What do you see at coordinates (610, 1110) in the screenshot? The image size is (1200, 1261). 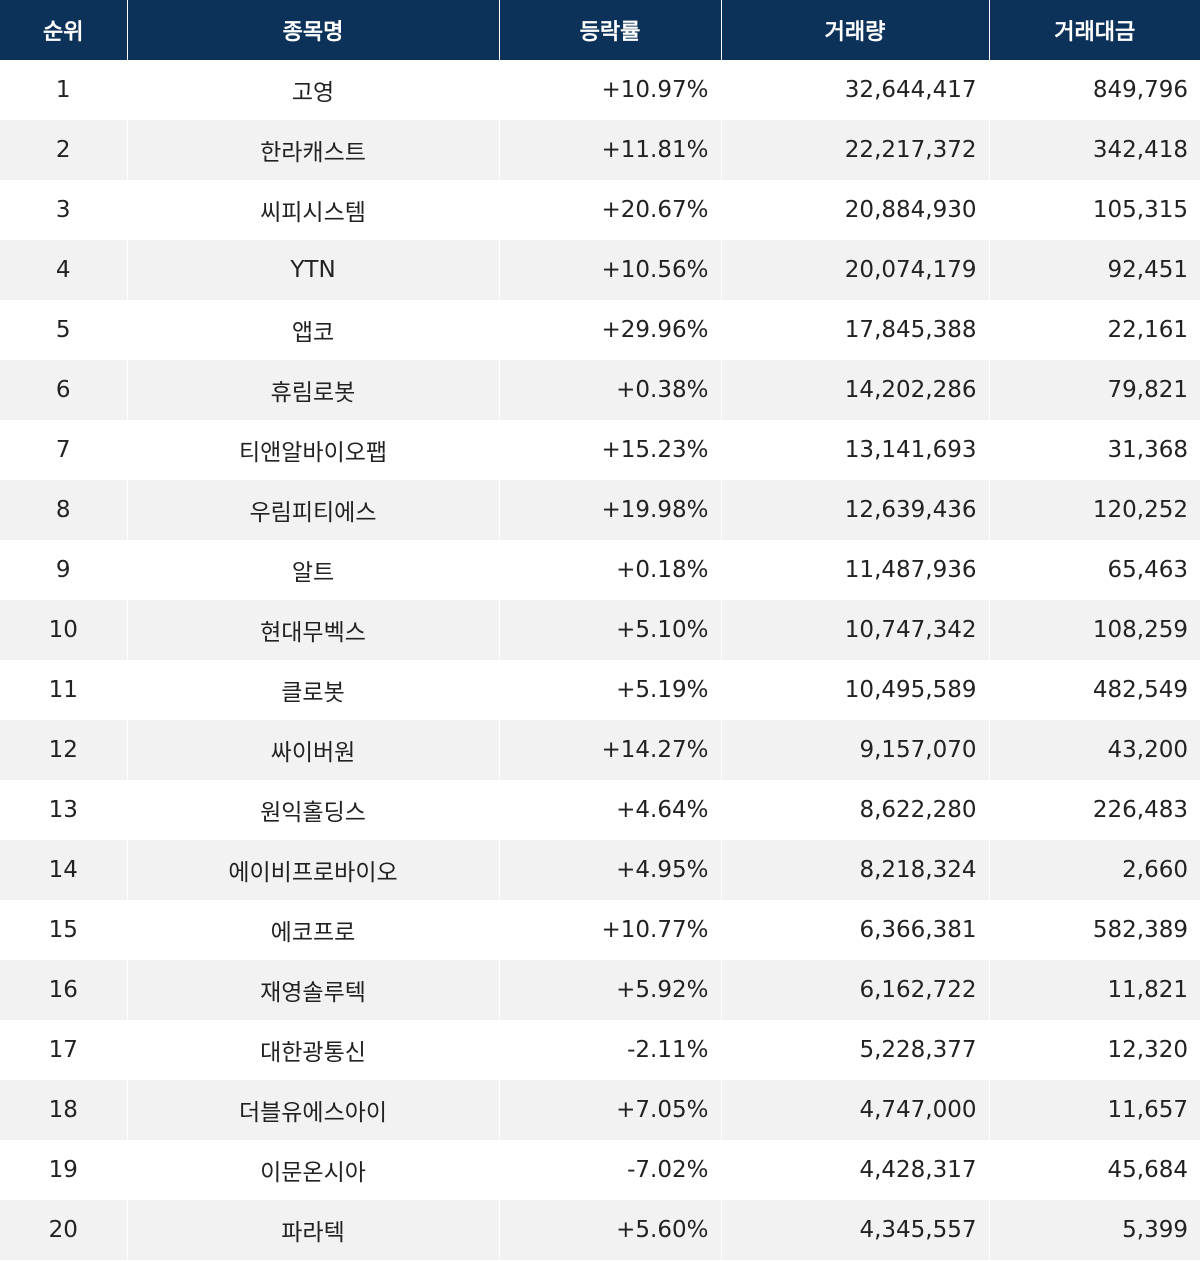 I see `cell-change-rate: +7.05%` at bounding box center [610, 1110].